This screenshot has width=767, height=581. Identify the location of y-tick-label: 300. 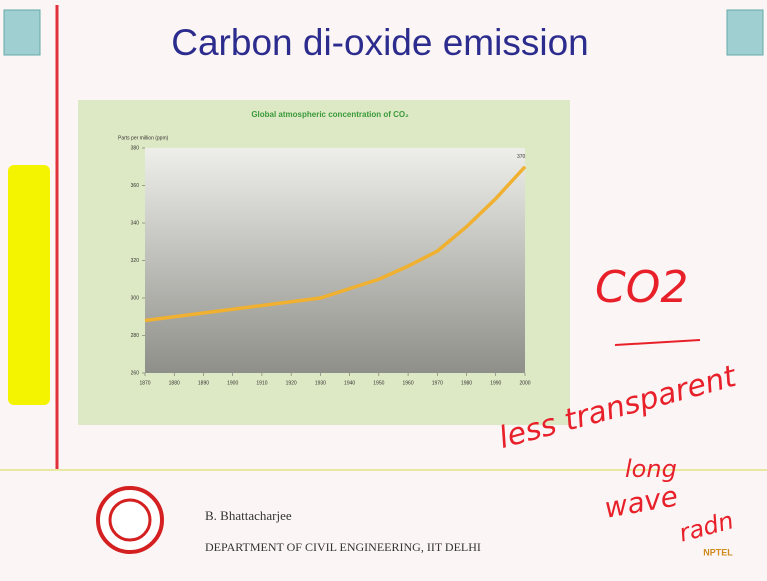
(135, 298).